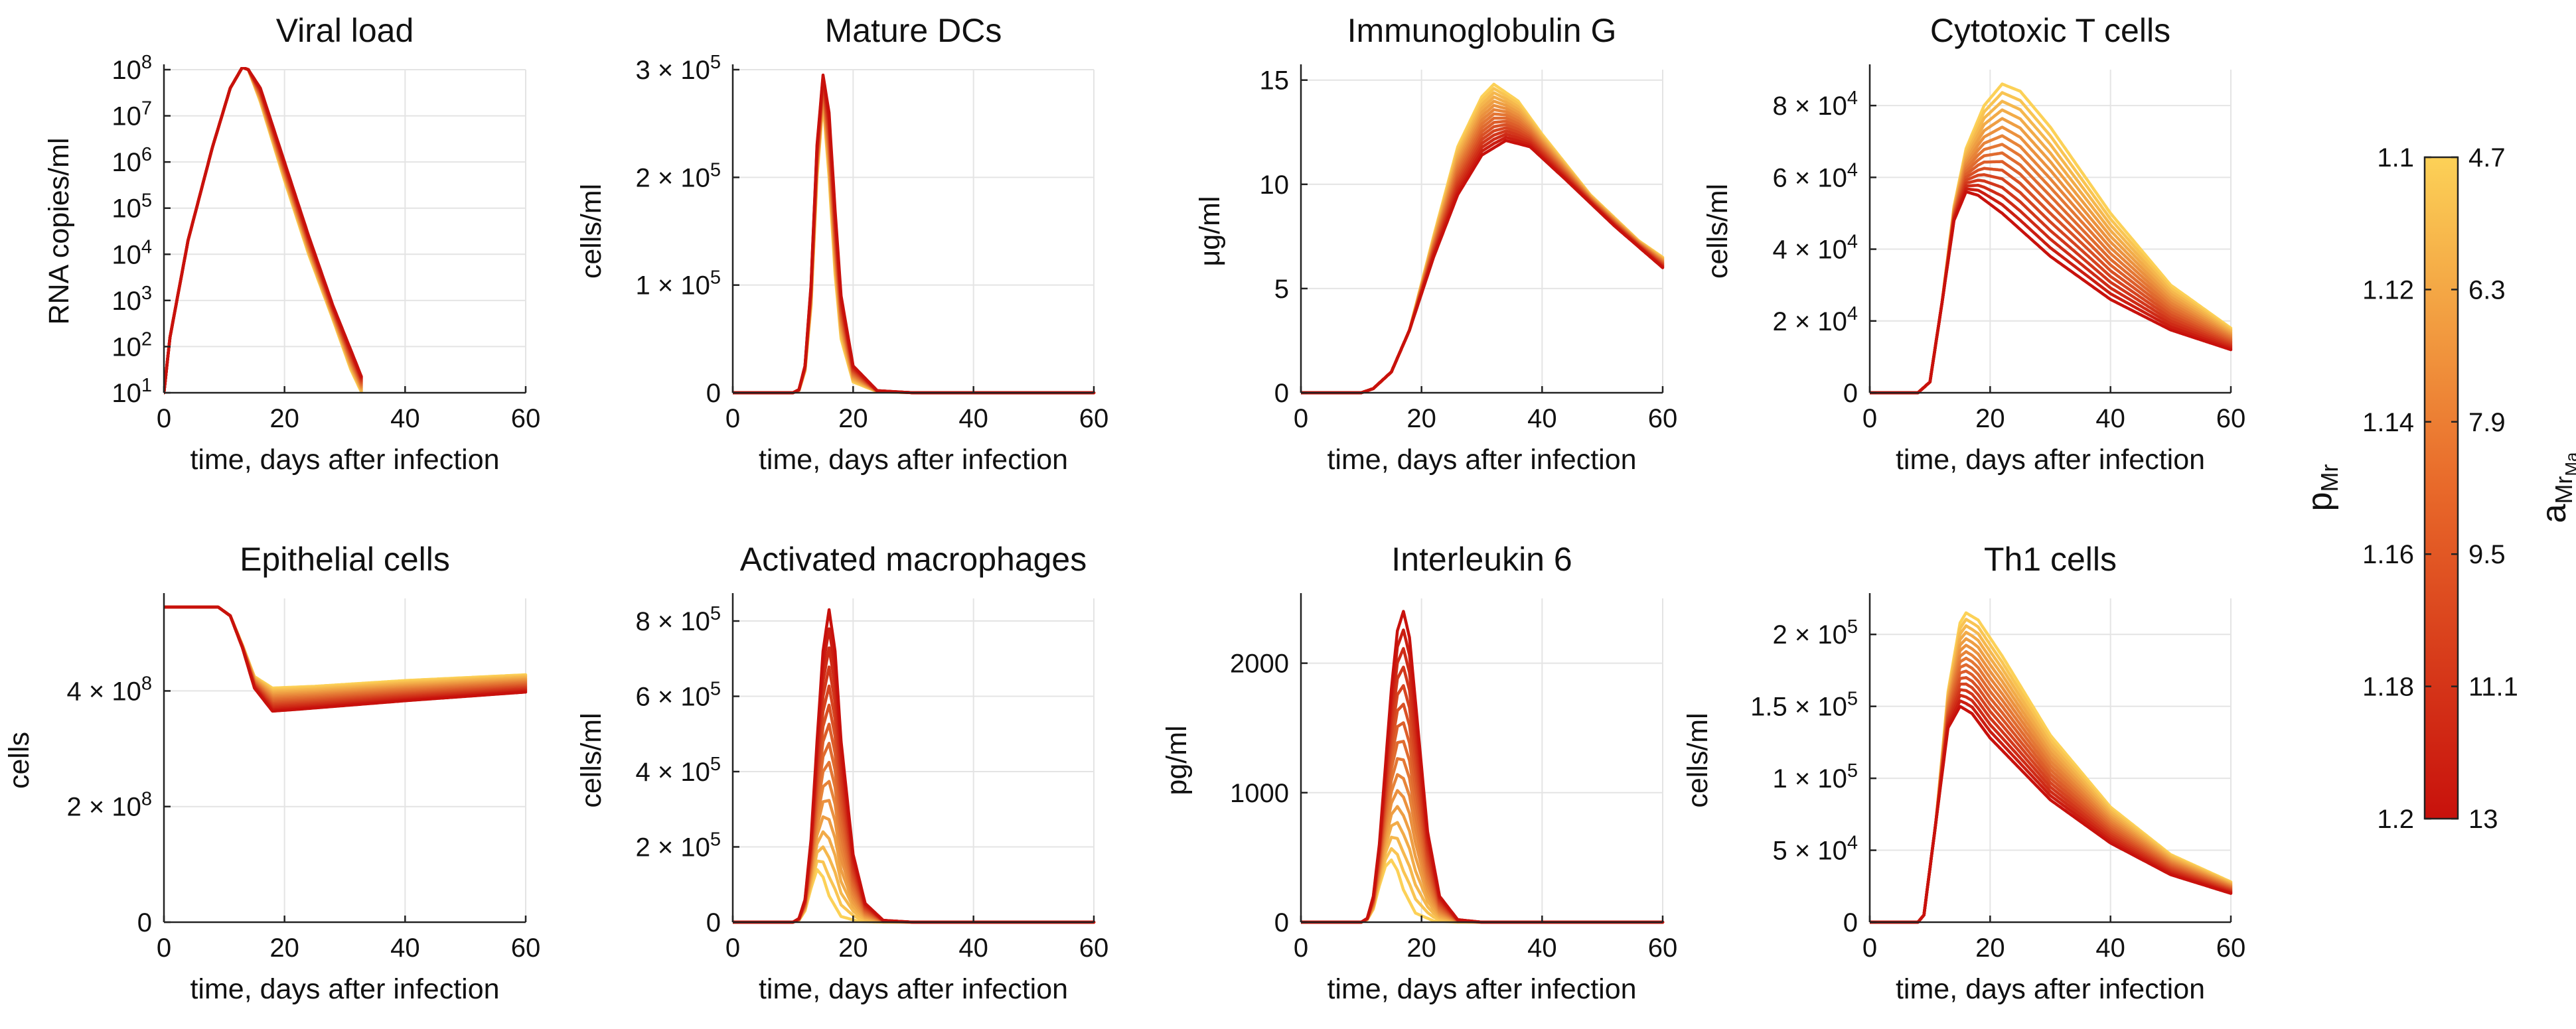 This screenshot has width=2576, height=1029. Describe the element at coordinates (132, 207) in the screenshot. I see `y-tick-label: 10⁵` at that location.